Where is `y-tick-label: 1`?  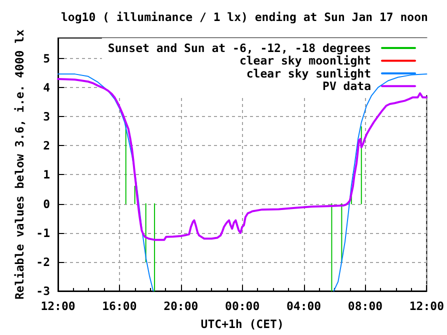
y-tick-label: 1 is located at coordinates (46, 175).